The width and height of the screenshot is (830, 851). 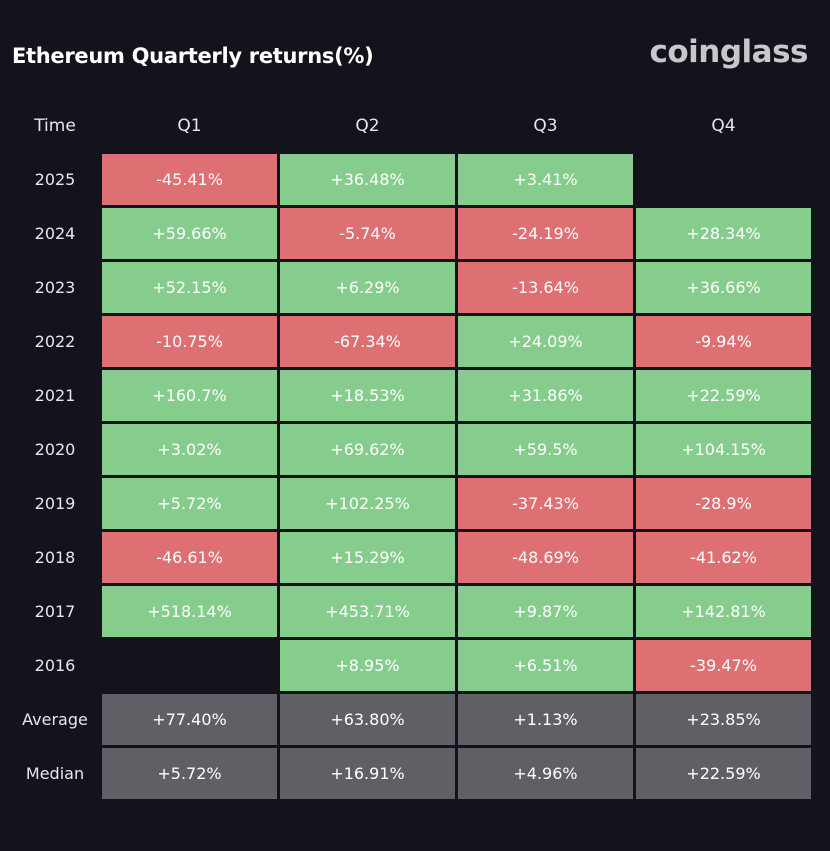 I want to click on row-label: 2023, so click(x=55, y=287).